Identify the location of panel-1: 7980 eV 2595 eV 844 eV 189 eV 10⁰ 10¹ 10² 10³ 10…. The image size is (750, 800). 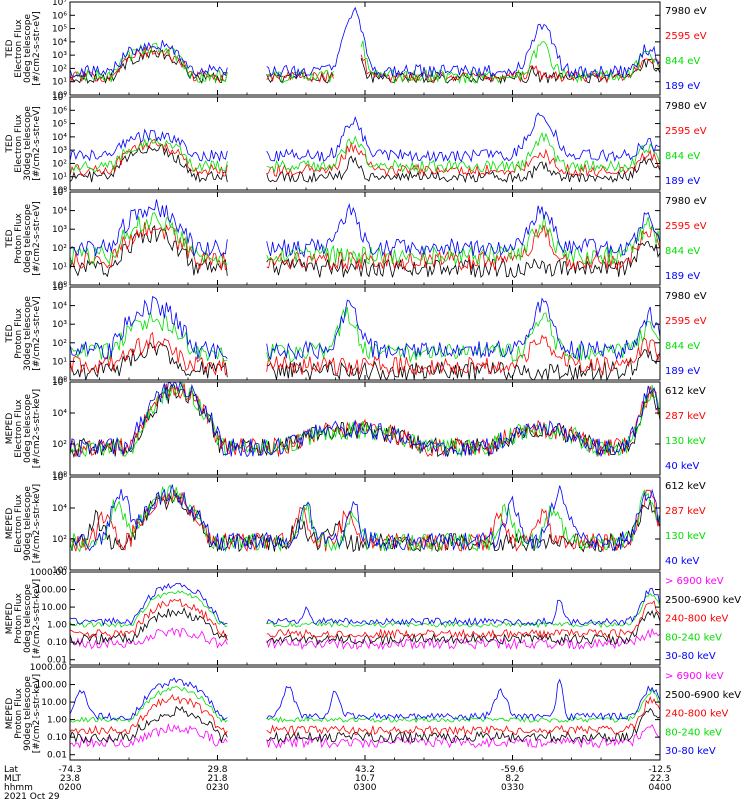
(356, 50).